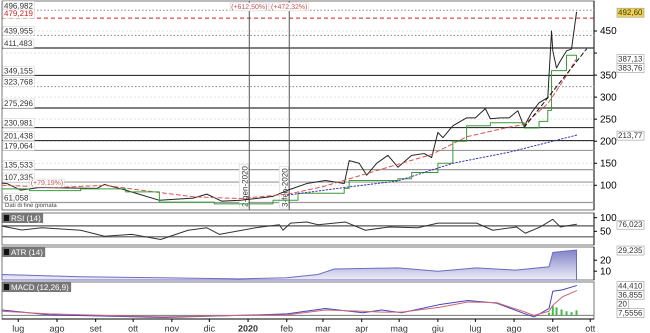  I want to click on x-tick-label: 2020, so click(248, 328).